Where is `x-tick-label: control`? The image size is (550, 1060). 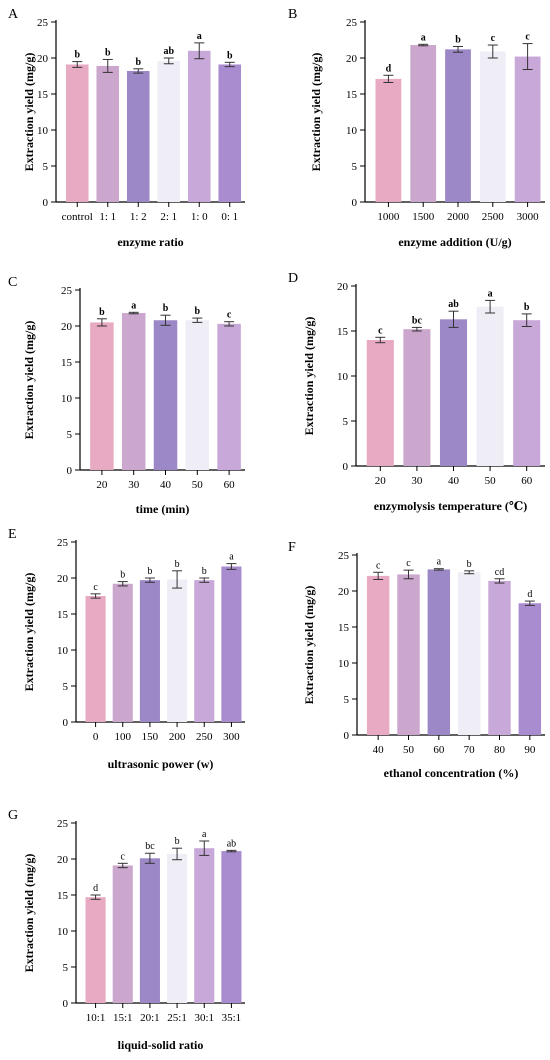 x-tick-label: control is located at coordinates (77, 217).